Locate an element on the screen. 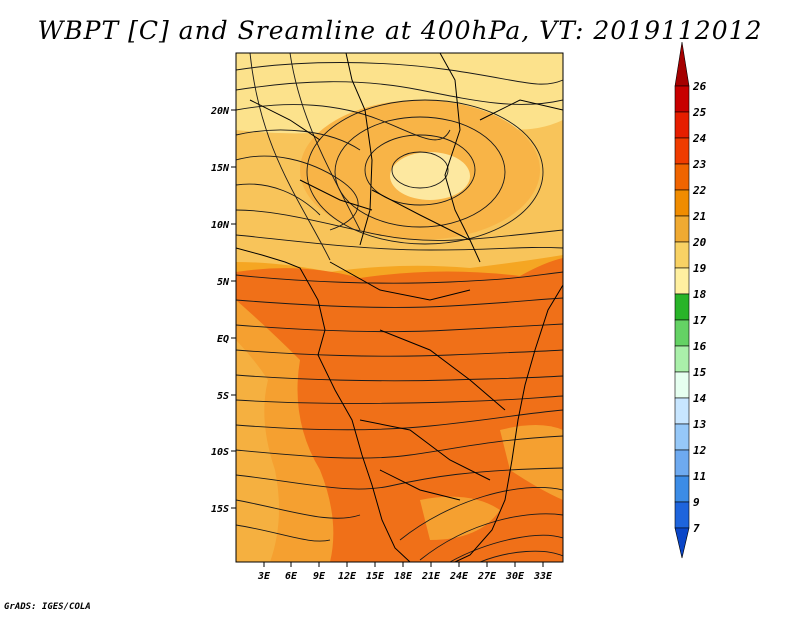  lat-label: 5S is located at coordinates (223, 396).